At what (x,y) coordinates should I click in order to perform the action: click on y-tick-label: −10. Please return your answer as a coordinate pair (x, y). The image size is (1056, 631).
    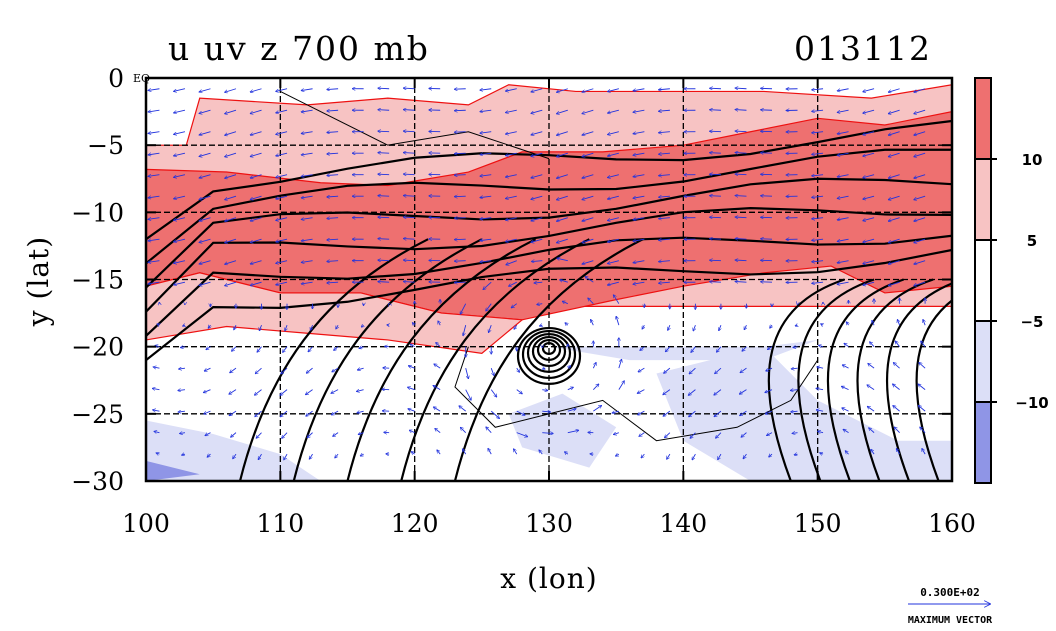
    Looking at the image, I should click on (97, 212).